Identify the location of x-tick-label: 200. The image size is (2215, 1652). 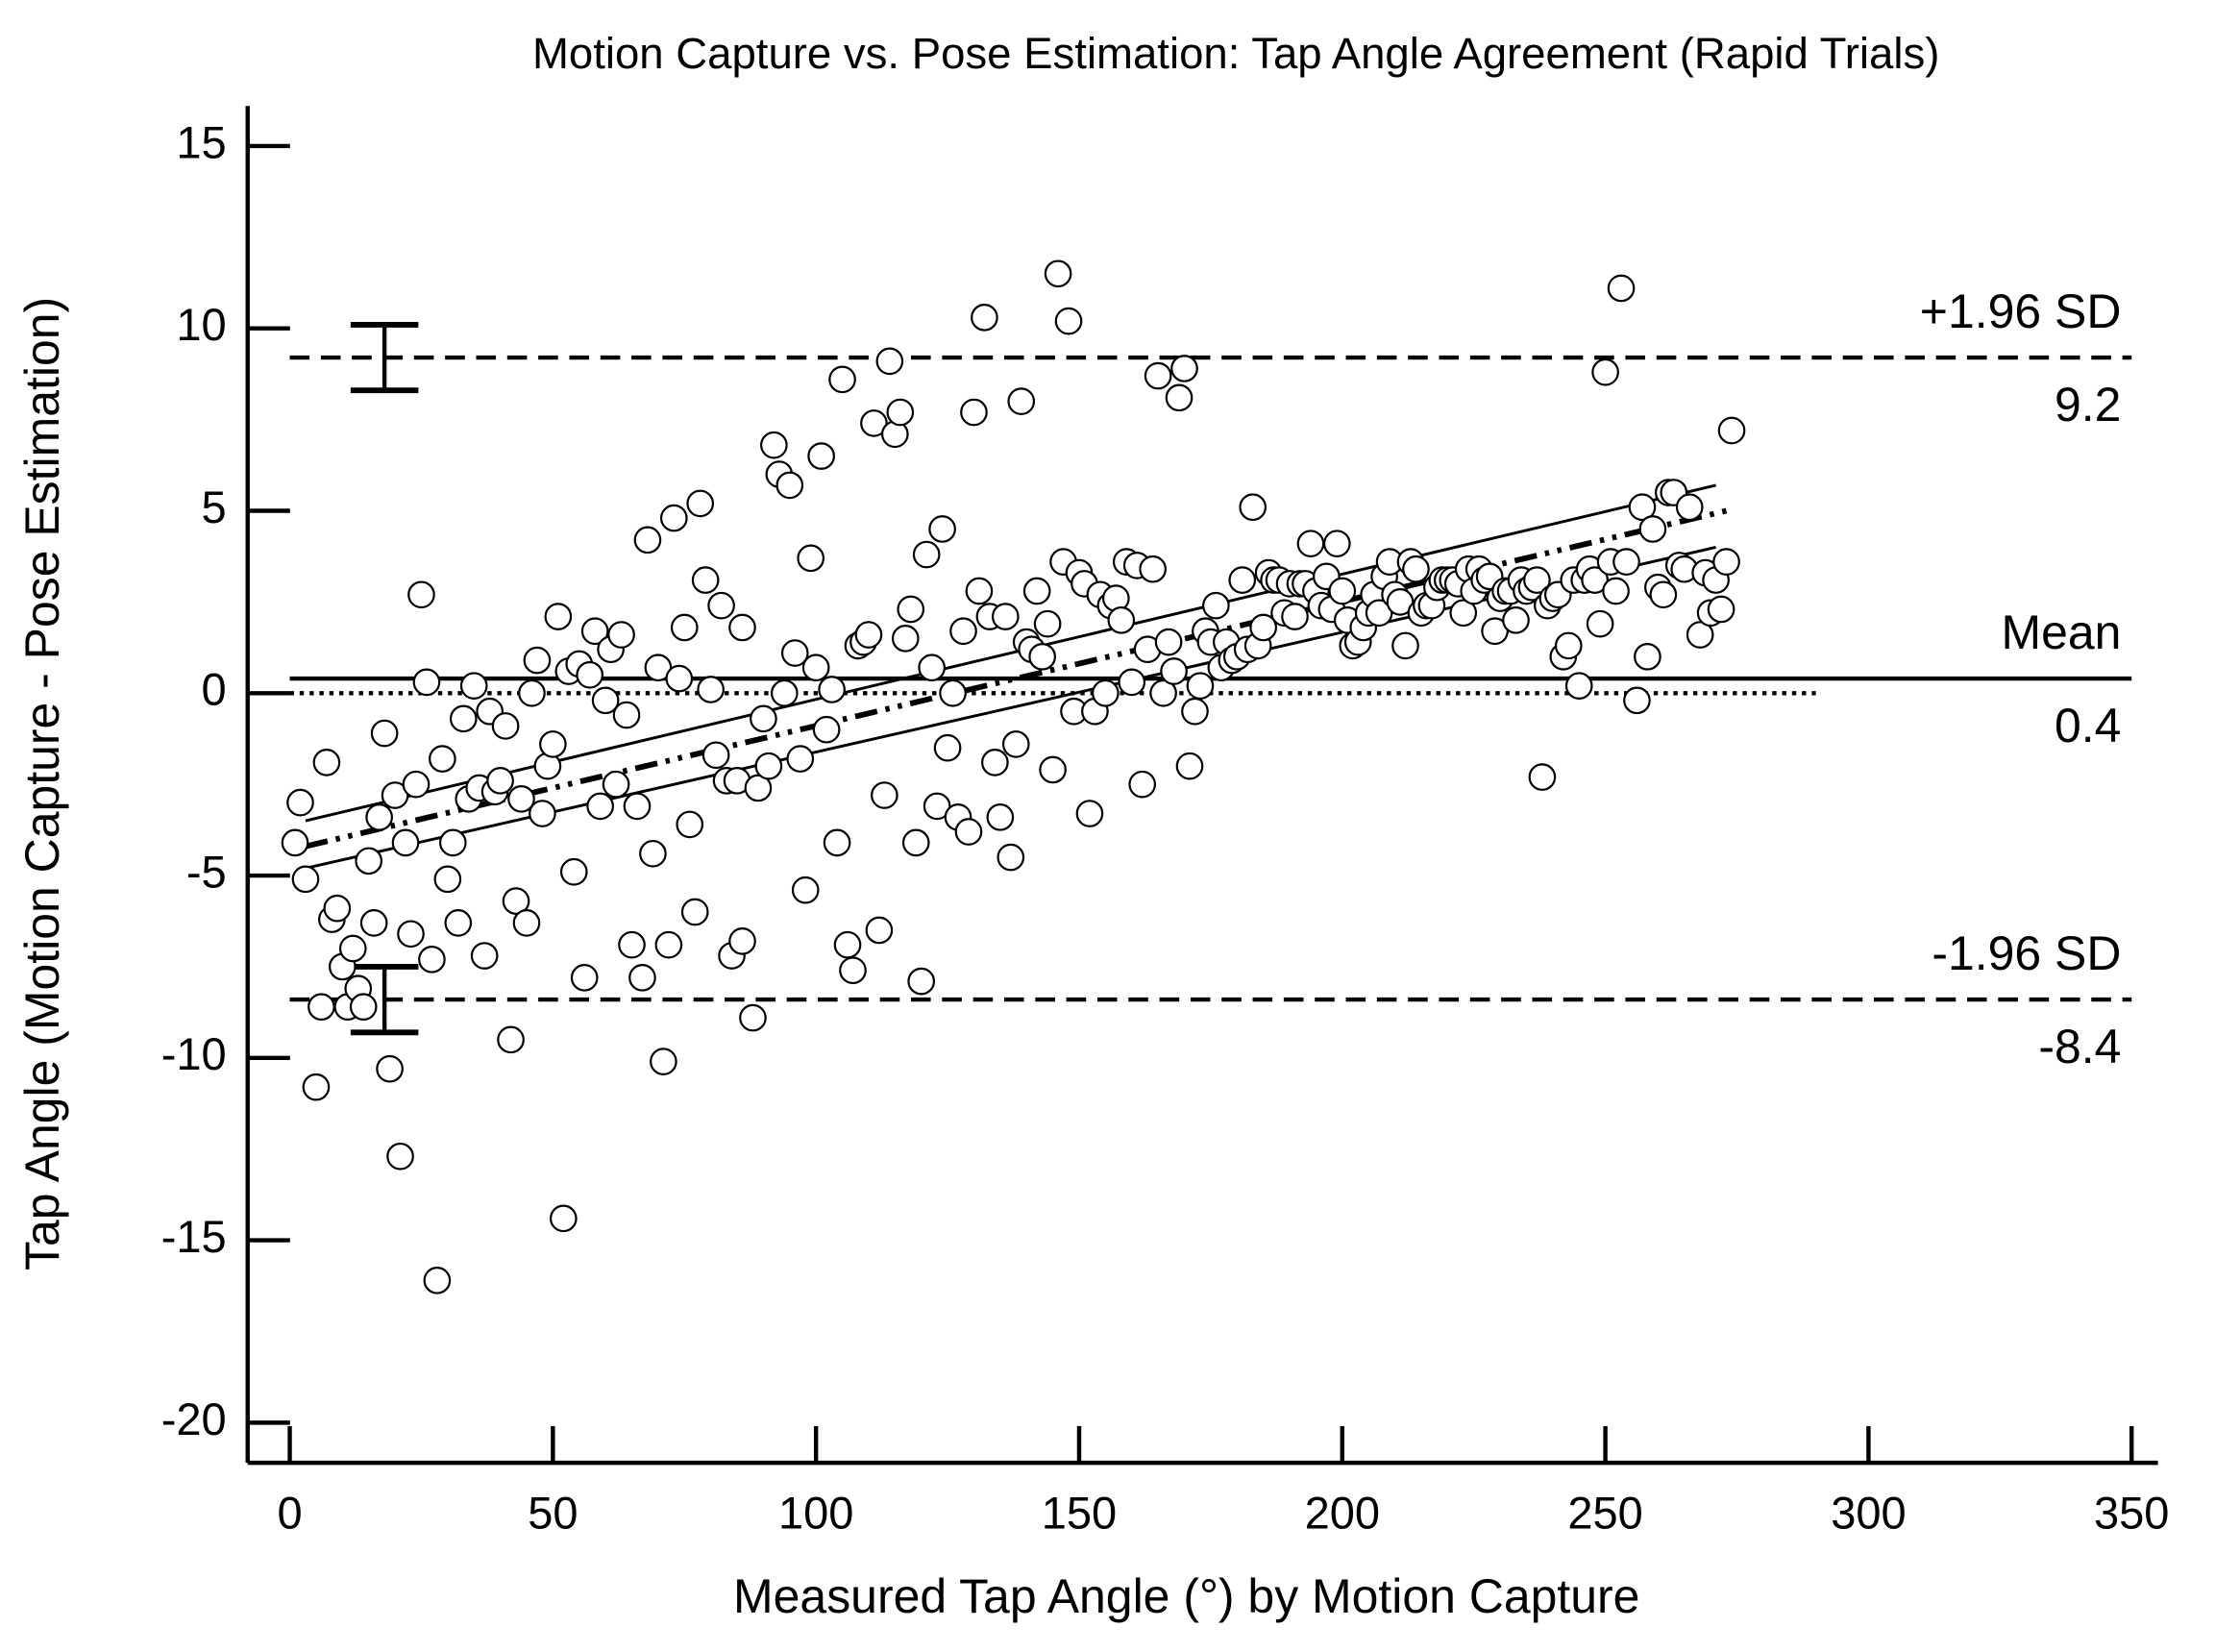
(1342, 1512).